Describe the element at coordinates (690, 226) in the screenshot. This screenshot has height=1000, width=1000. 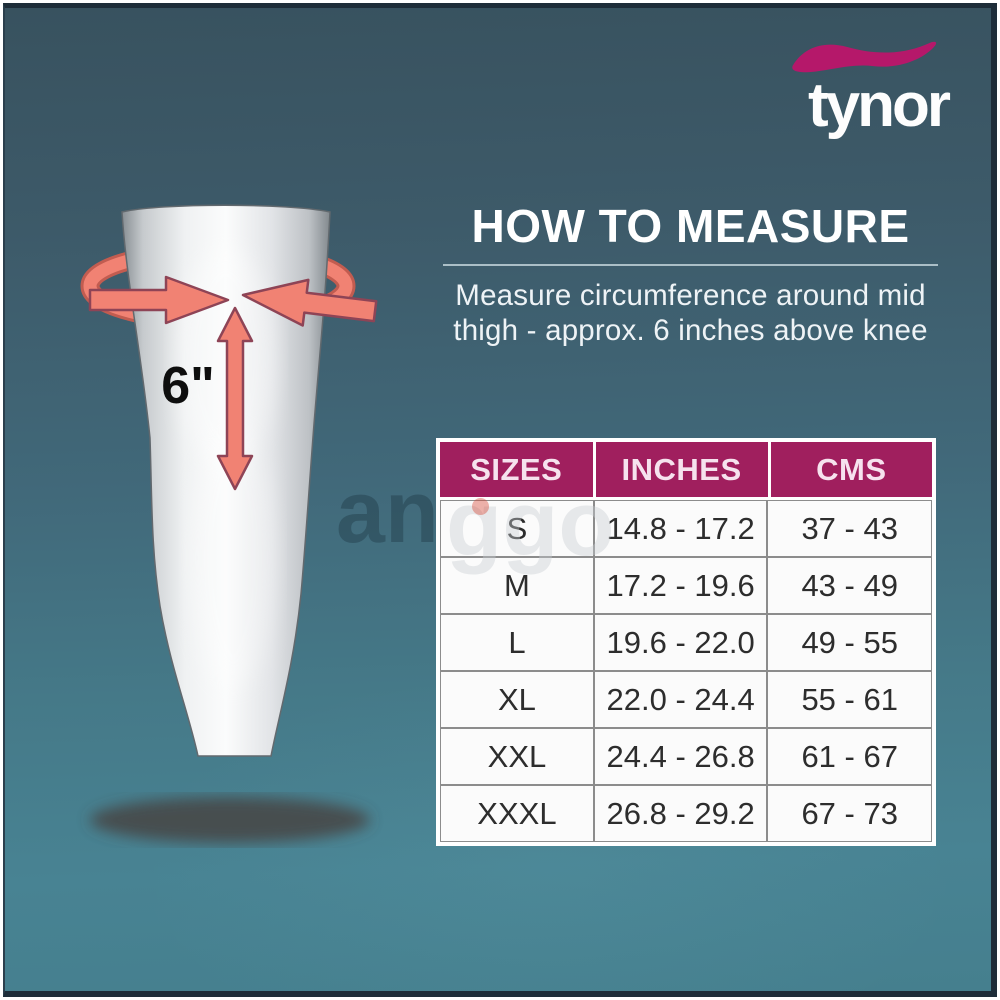
I see `section-title: HOW TO MEASURE` at that location.